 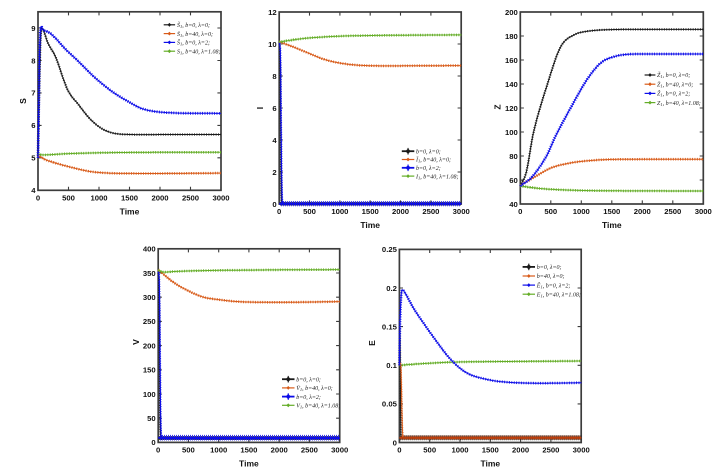 What do you see at coordinates (390, 326) in the screenshot?
I see `svg-text: 0.15` at bounding box center [390, 326].